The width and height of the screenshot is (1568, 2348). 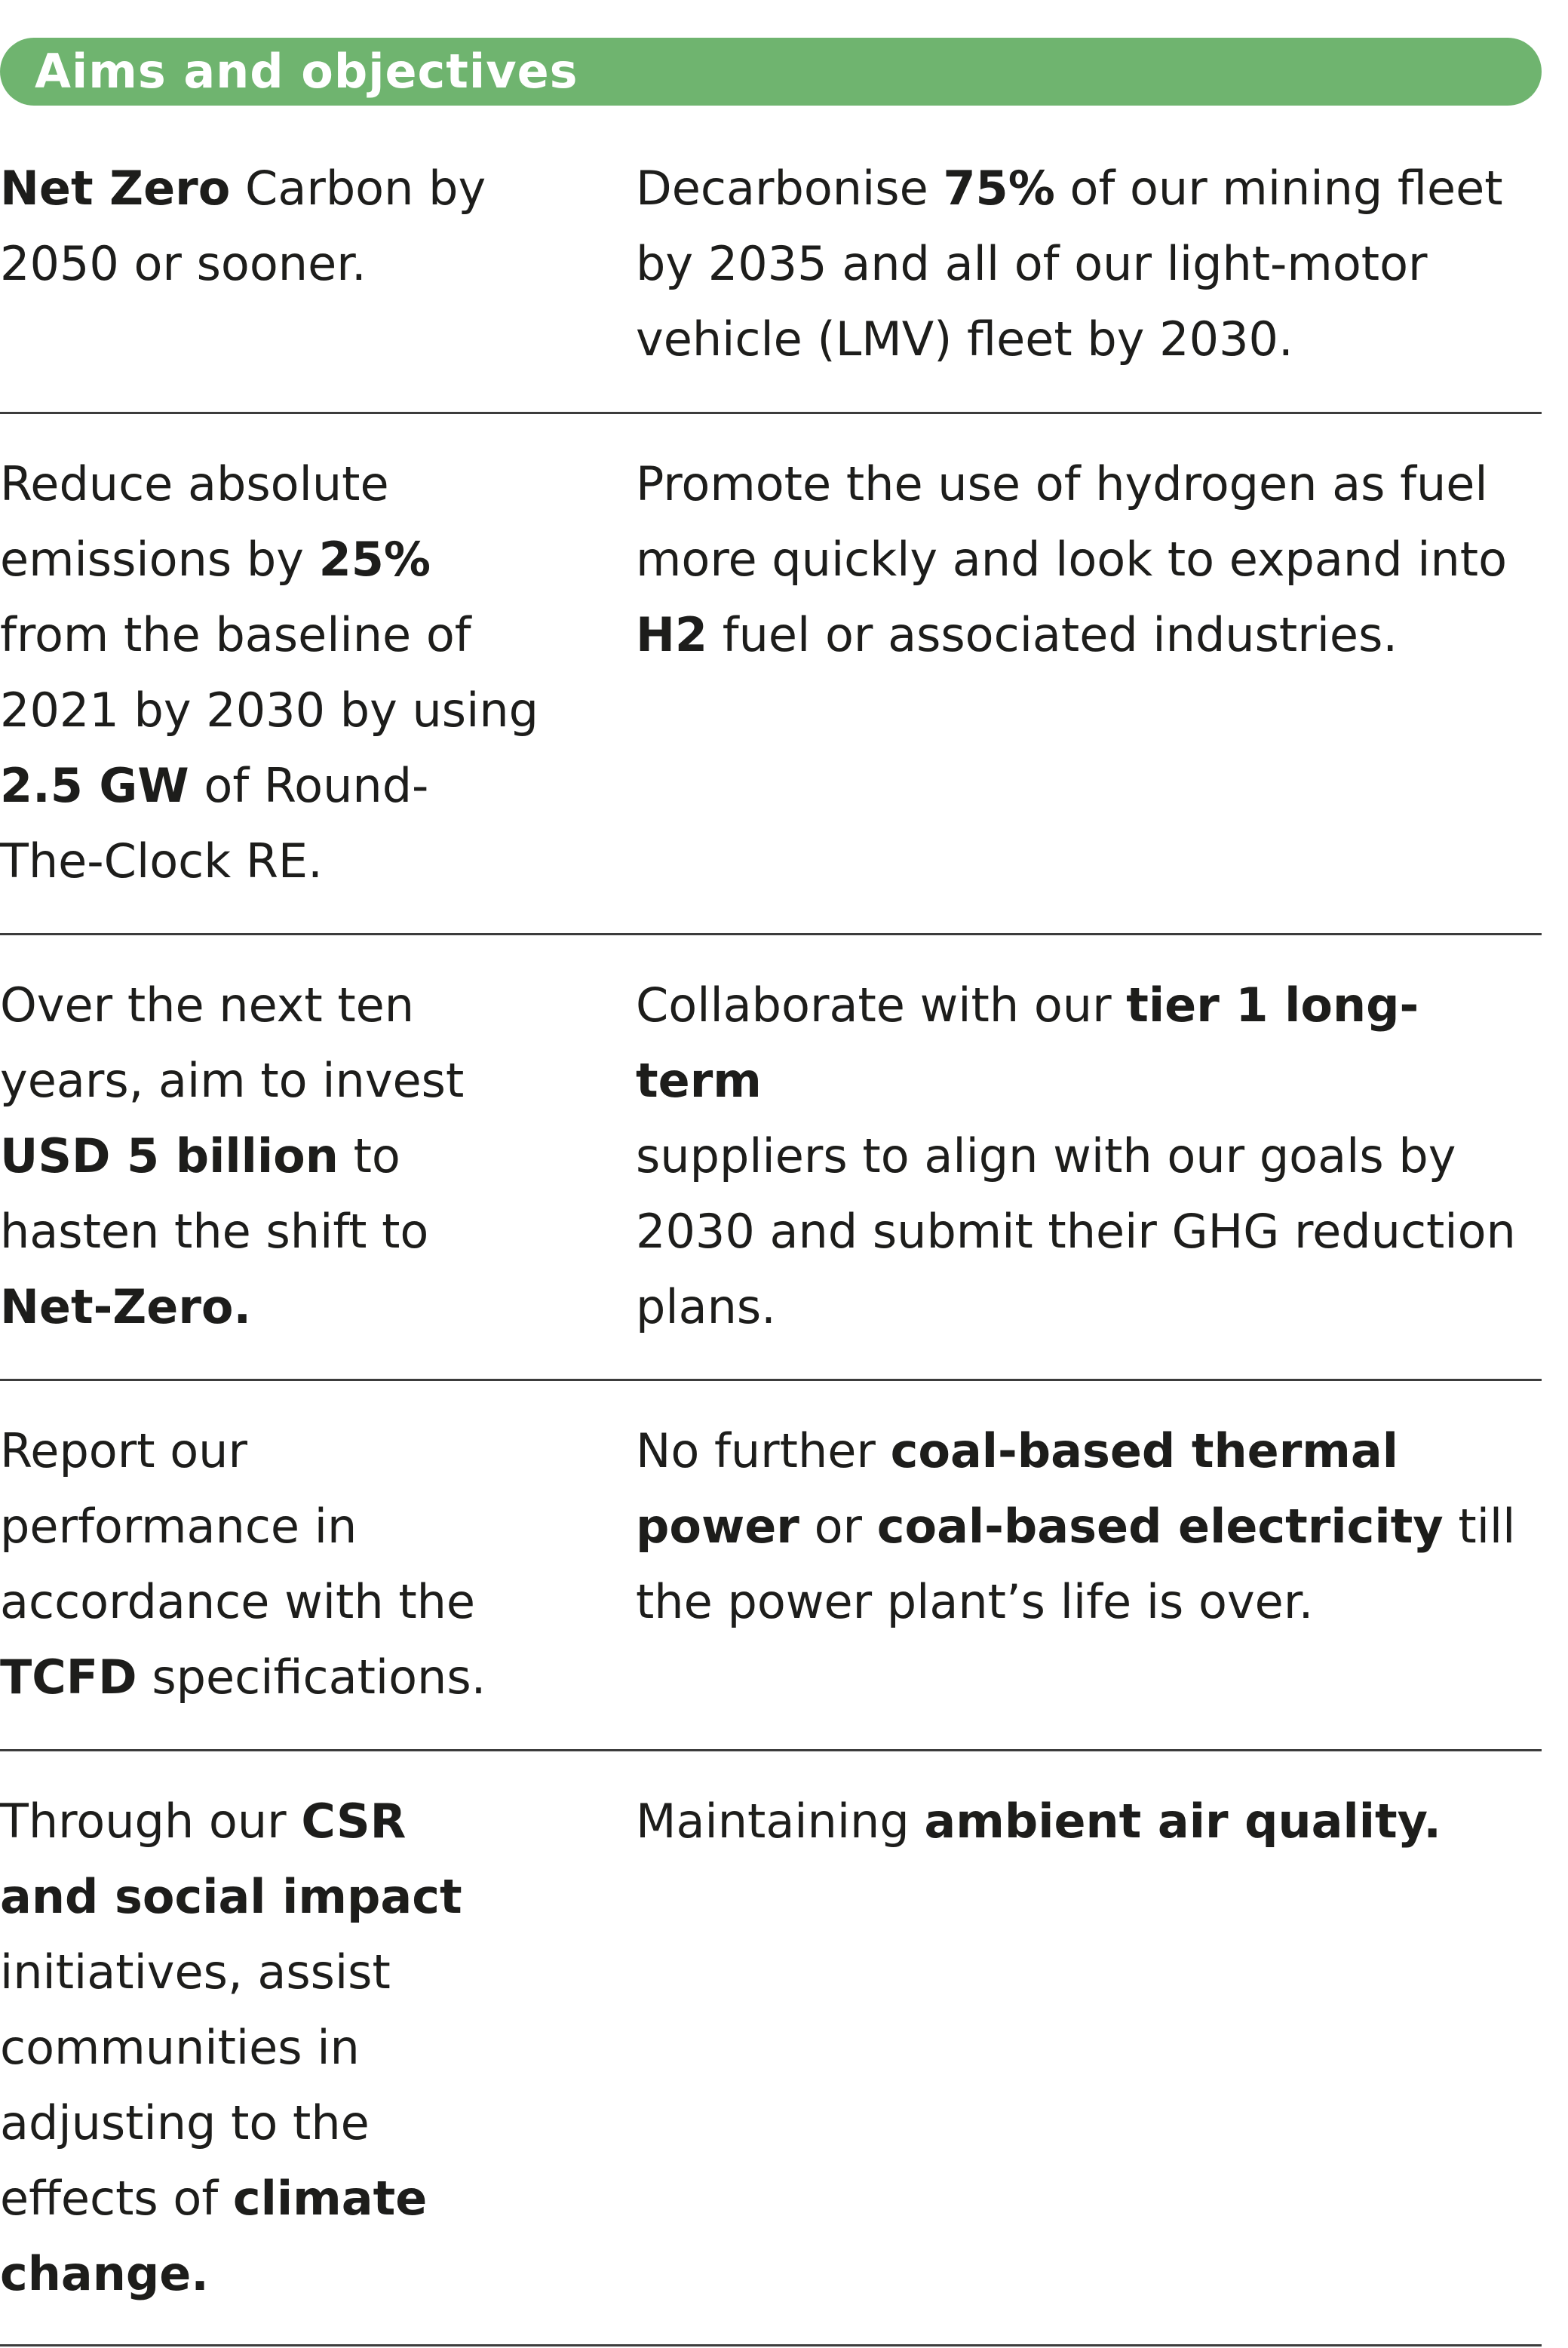 I want to click on emphasis-text: USD 5 billion, so click(x=170, y=1155).